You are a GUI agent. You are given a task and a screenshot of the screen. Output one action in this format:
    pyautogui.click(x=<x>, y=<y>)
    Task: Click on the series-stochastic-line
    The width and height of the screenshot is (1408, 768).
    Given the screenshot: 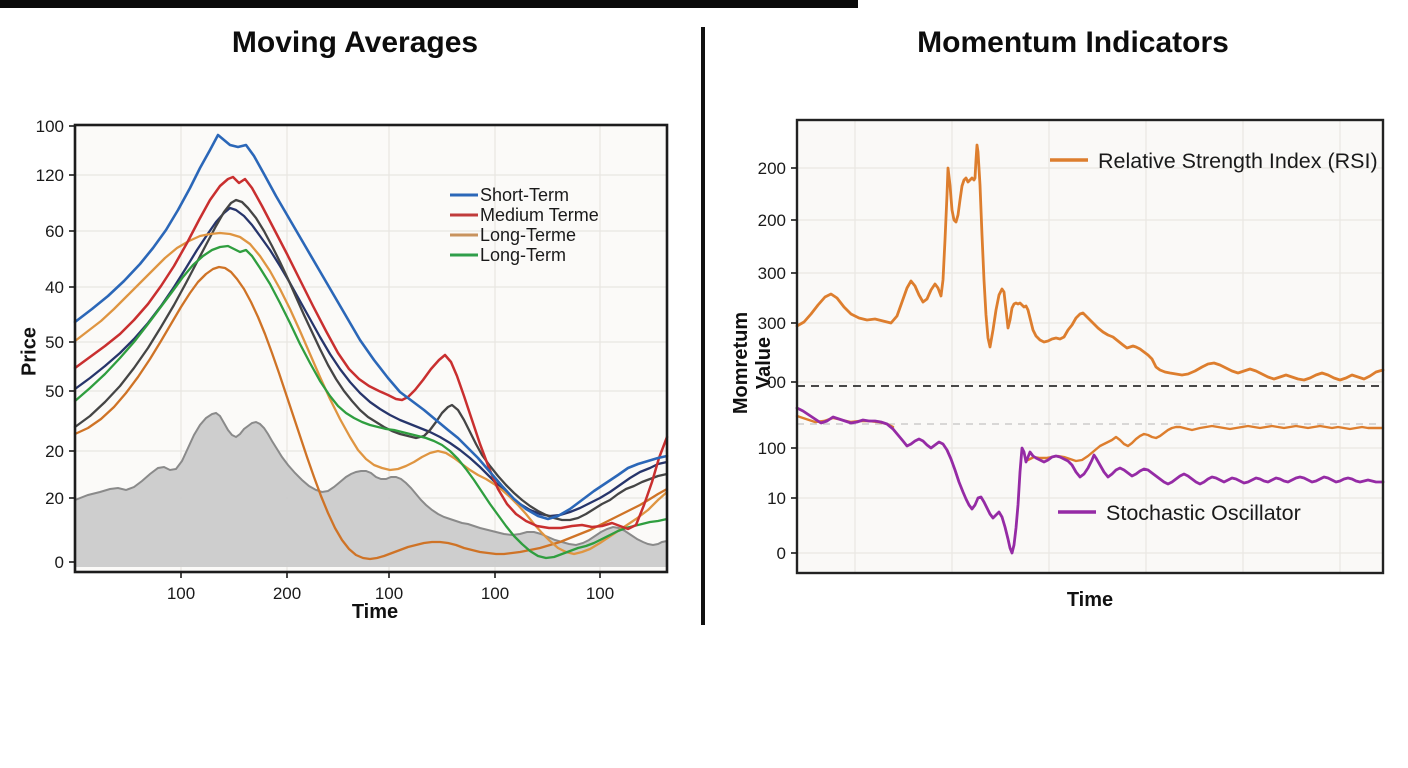 What is the action you would take?
    pyautogui.click(x=1090, y=480)
    